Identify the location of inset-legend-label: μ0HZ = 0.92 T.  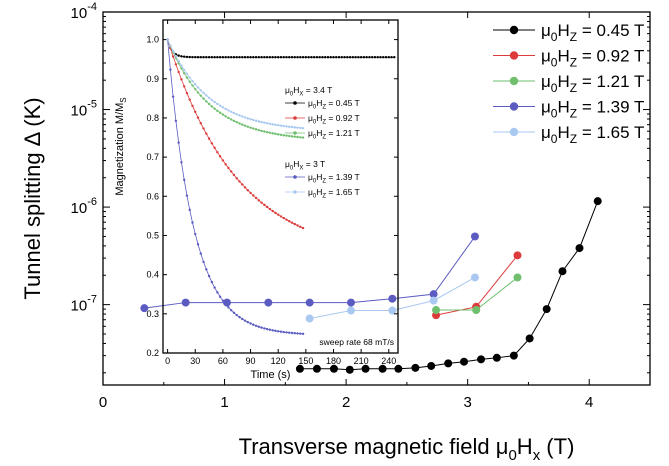
(334, 119).